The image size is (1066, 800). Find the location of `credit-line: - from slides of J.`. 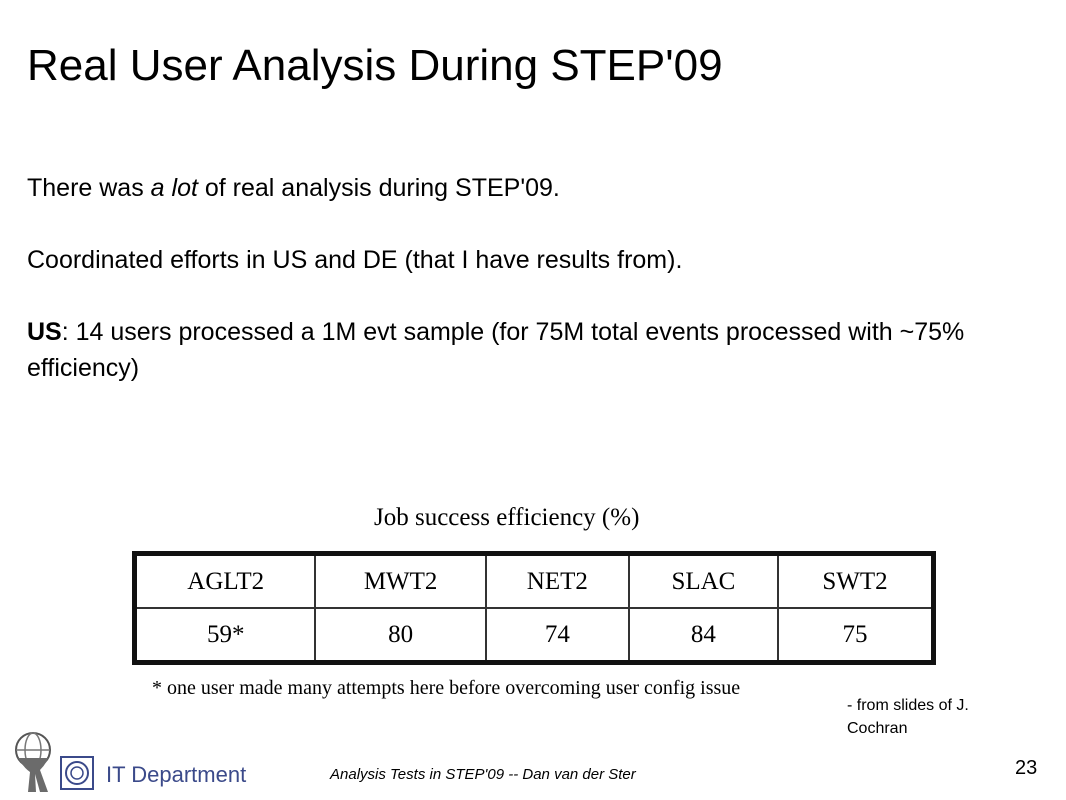

credit-line: - from slides of J. is located at coordinates (908, 705).